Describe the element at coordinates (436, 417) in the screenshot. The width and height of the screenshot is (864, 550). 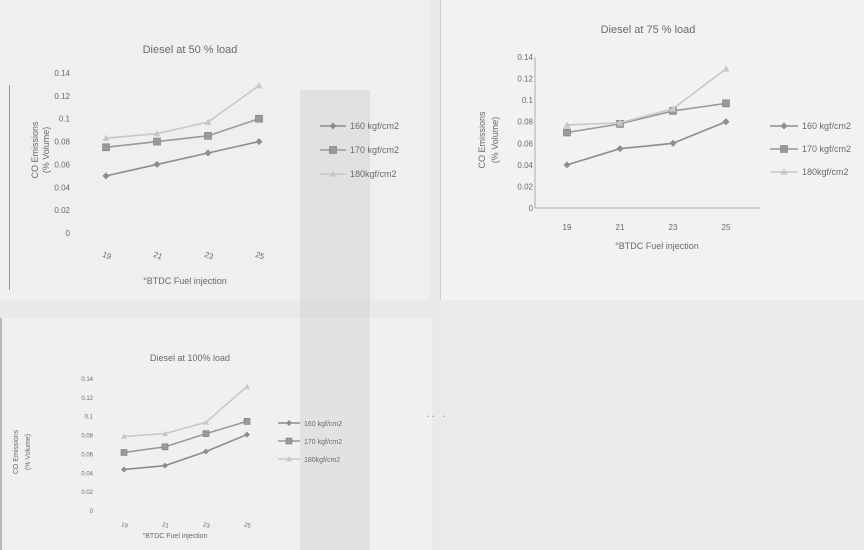
I see `stray-mark: ·· ·` at that location.